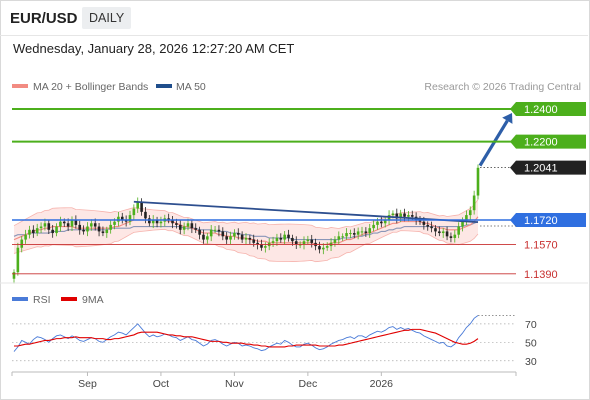  What do you see at coordinates (541, 169) in the screenshot?
I see `current-price-label: 1.2041` at bounding box center [541, 169].